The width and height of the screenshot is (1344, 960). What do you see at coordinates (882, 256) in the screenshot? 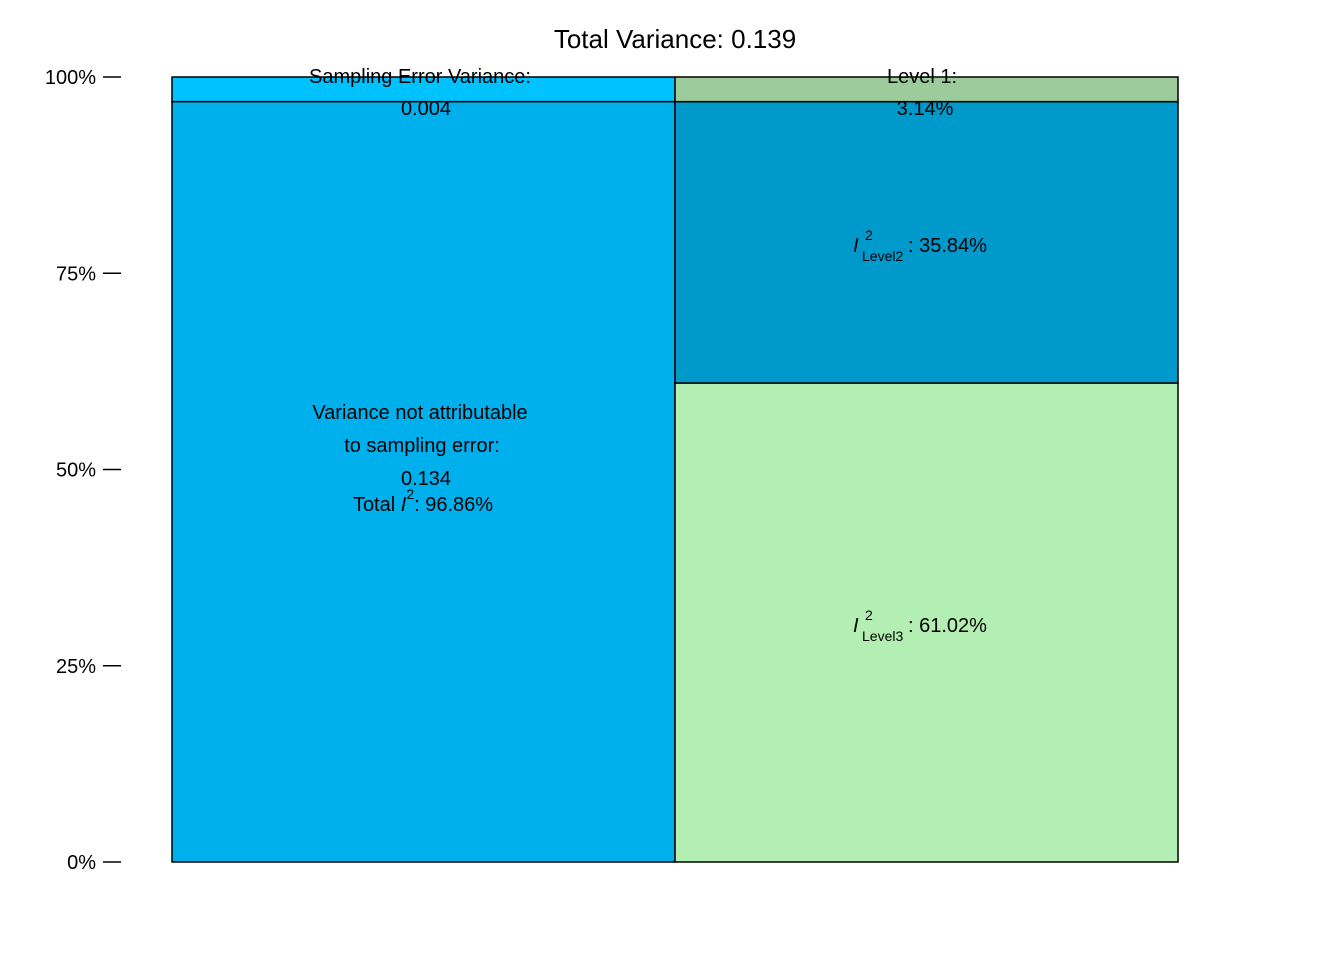
I see `label-level2-i2-sub: Level2` at bounding box center [882, 256].